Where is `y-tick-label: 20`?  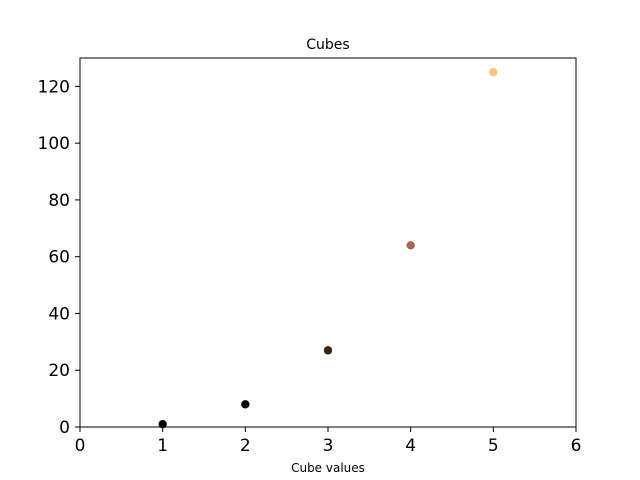 y-tick-label: 20 is located at coordinates (59, 371).